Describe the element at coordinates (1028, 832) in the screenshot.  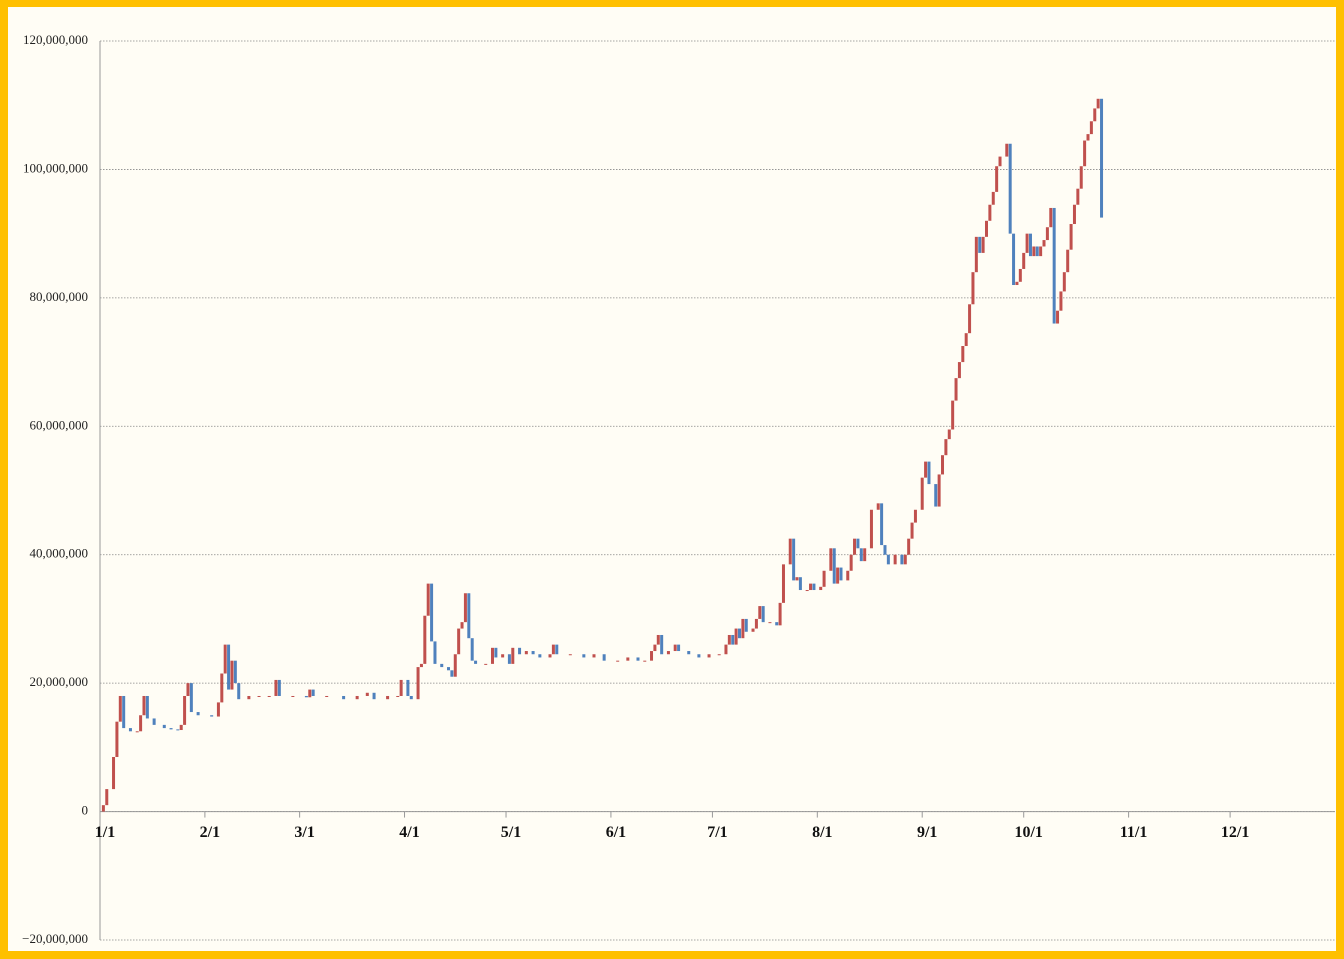
I see `x-tick-label: 10/1` at that location.